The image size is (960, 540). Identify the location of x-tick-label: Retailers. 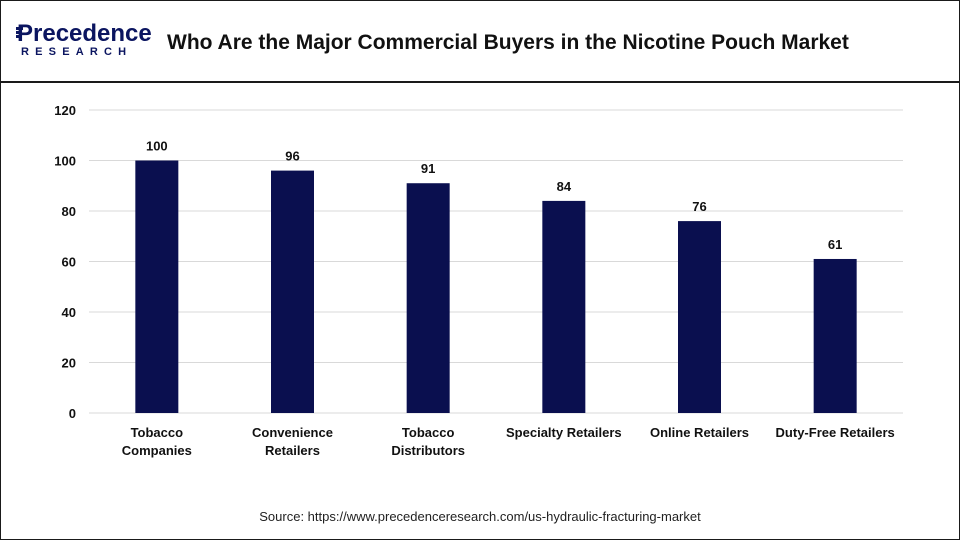
(292, 450).